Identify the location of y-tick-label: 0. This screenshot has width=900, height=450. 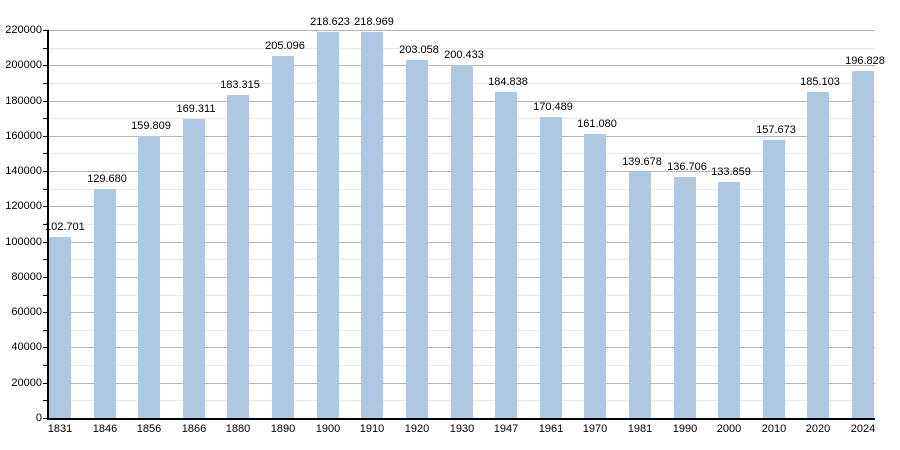
(38, 418).